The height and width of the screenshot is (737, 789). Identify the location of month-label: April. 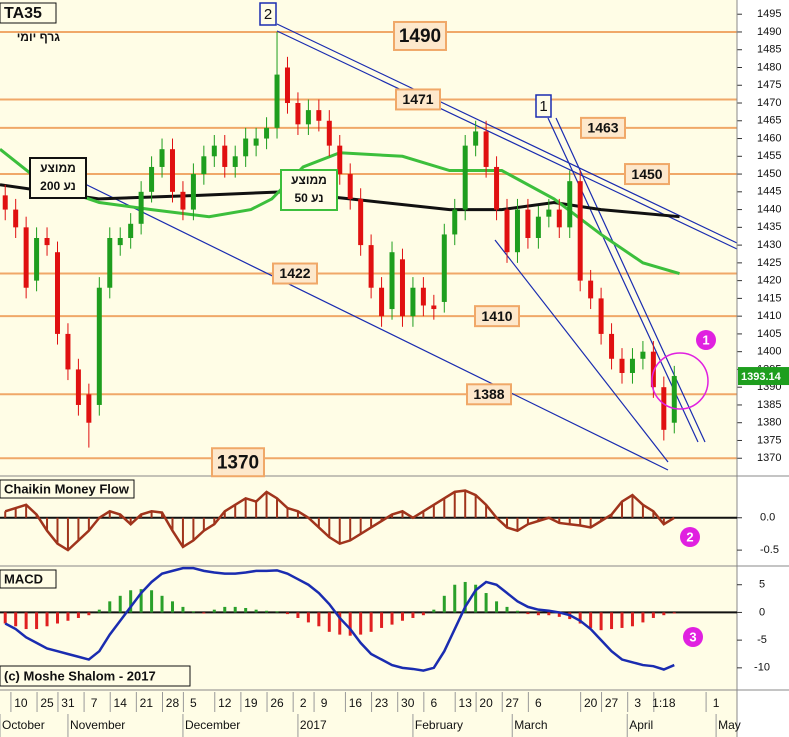
(641, 725).